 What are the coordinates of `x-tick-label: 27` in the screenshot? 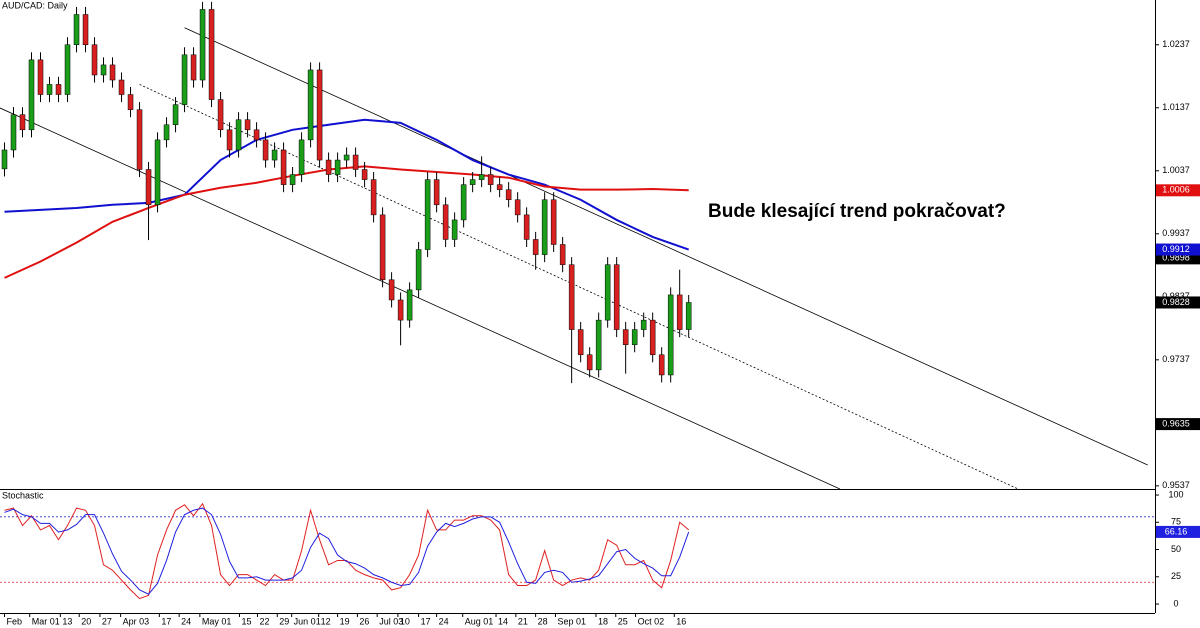 It's located at (107, 621).